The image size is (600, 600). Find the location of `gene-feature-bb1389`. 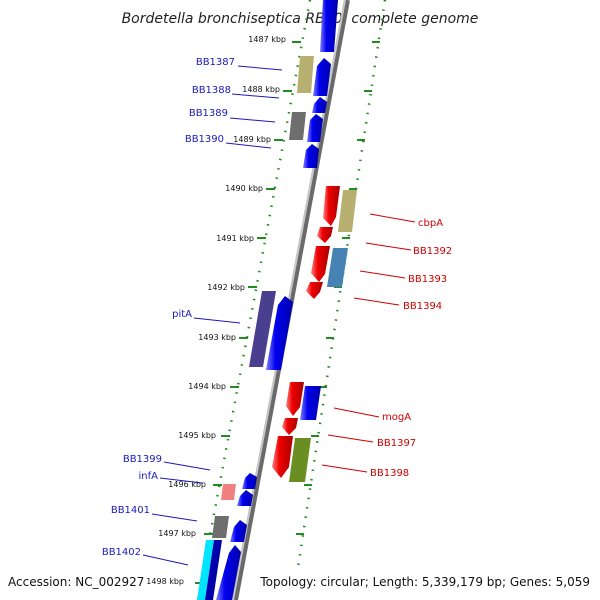

gene-feature-bb1389 is located at coordinates (315, 128).